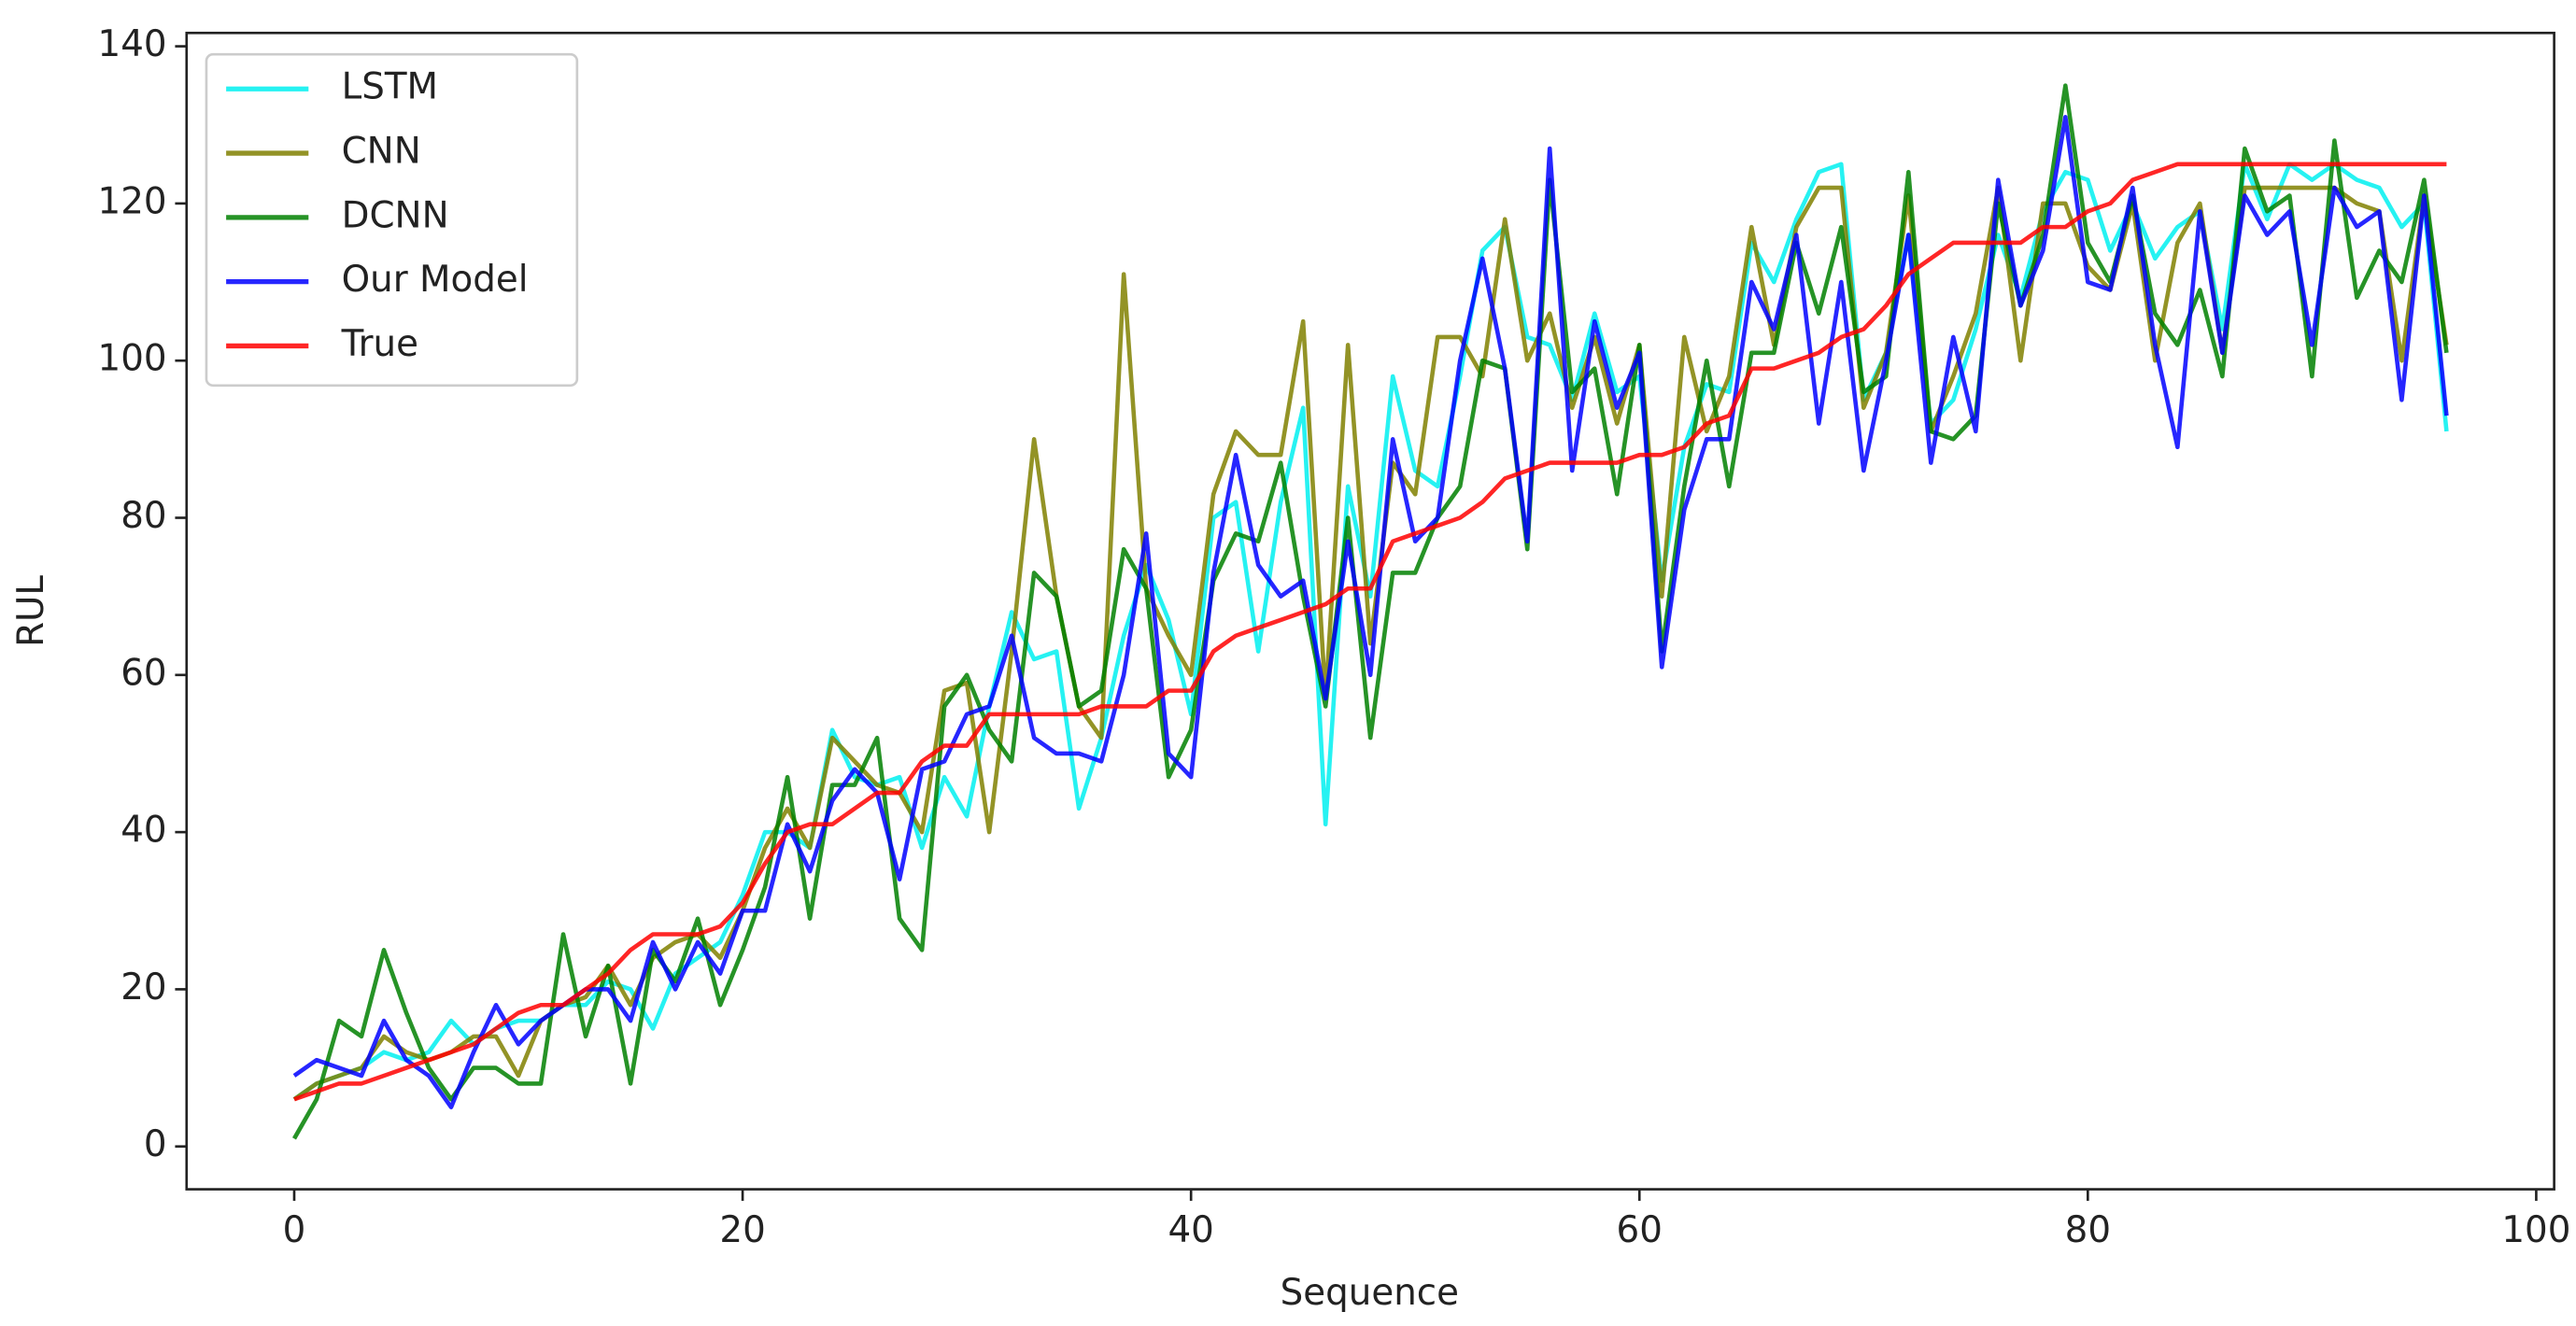 The image size is (2576, 1326). I want to click on legend-label: DCNN, so click(395, 215).